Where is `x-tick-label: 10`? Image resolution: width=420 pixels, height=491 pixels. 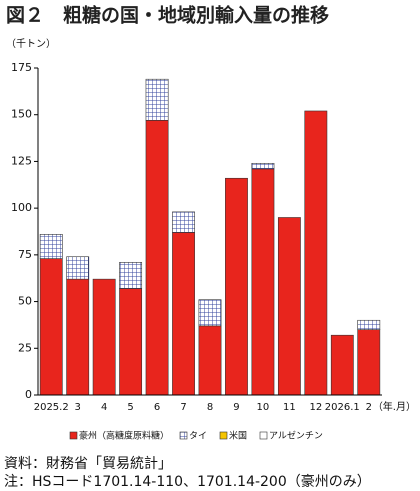
x-tick-label: 10 is located at coordinates (263, 407).